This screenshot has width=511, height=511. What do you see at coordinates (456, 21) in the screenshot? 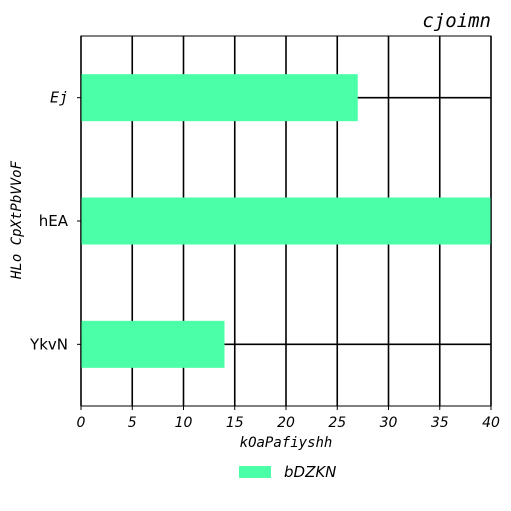
I see `chart-title: cjoimn` at bounding box center [456, 21].